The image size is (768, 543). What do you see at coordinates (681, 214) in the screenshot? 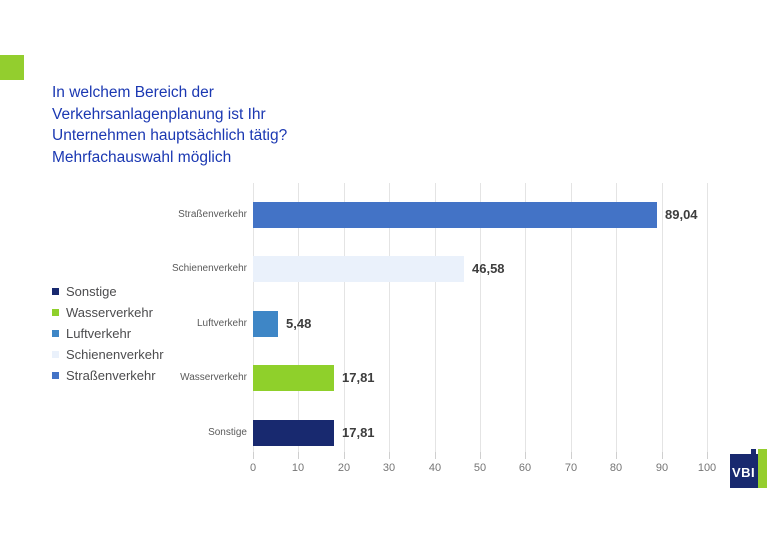
I see `value-label: 89,04` at bounding box center [681, 214].